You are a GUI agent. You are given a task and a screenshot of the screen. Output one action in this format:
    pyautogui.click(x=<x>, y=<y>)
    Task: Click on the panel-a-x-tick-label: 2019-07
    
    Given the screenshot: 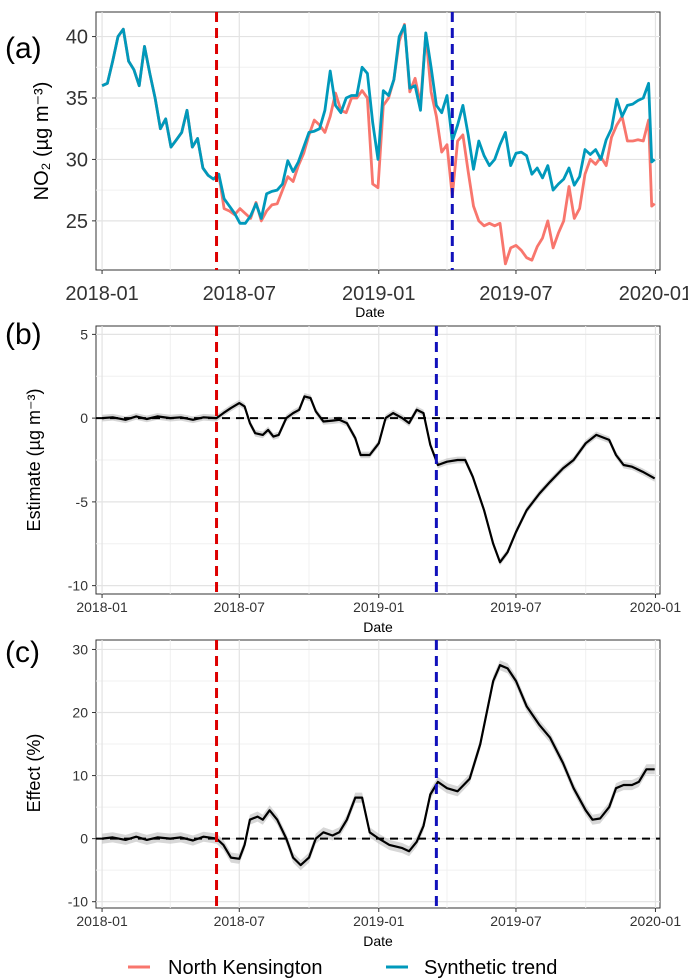 What is the action you would take?
    pyautogui.click(x=515, y=294)
    